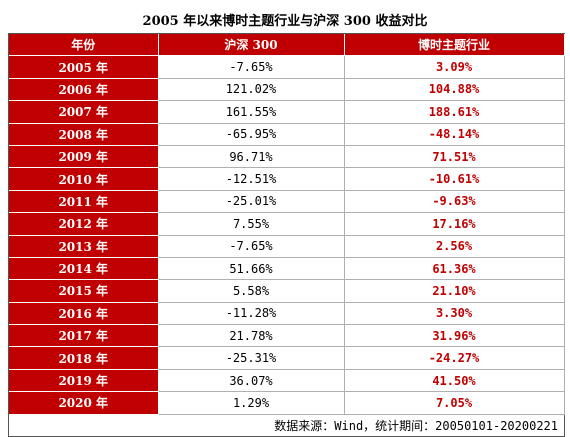 The width and height of the screenshot is (570, 437). Describe the element at coordinates (84, 314) in the screenshot. I see `year-cell: 2016 年` at that location.